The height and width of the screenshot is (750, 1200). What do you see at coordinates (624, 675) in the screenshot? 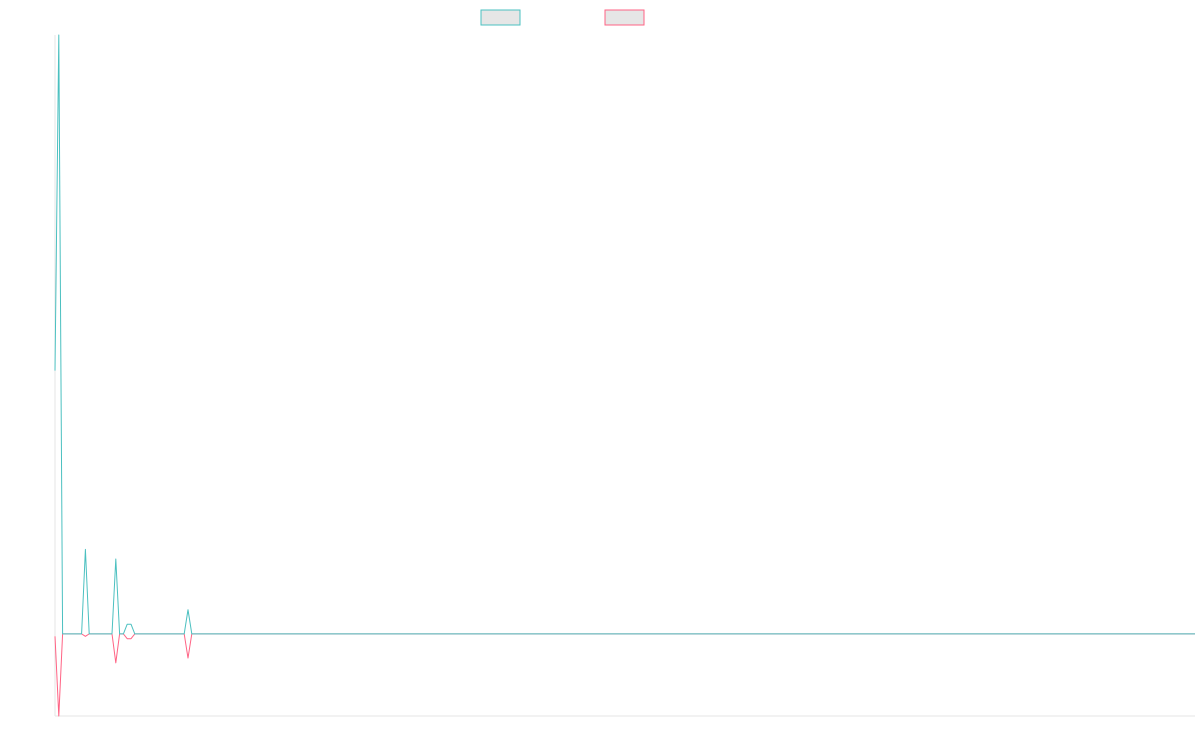
I see `series-2-line` at bounding box center [624, 675].